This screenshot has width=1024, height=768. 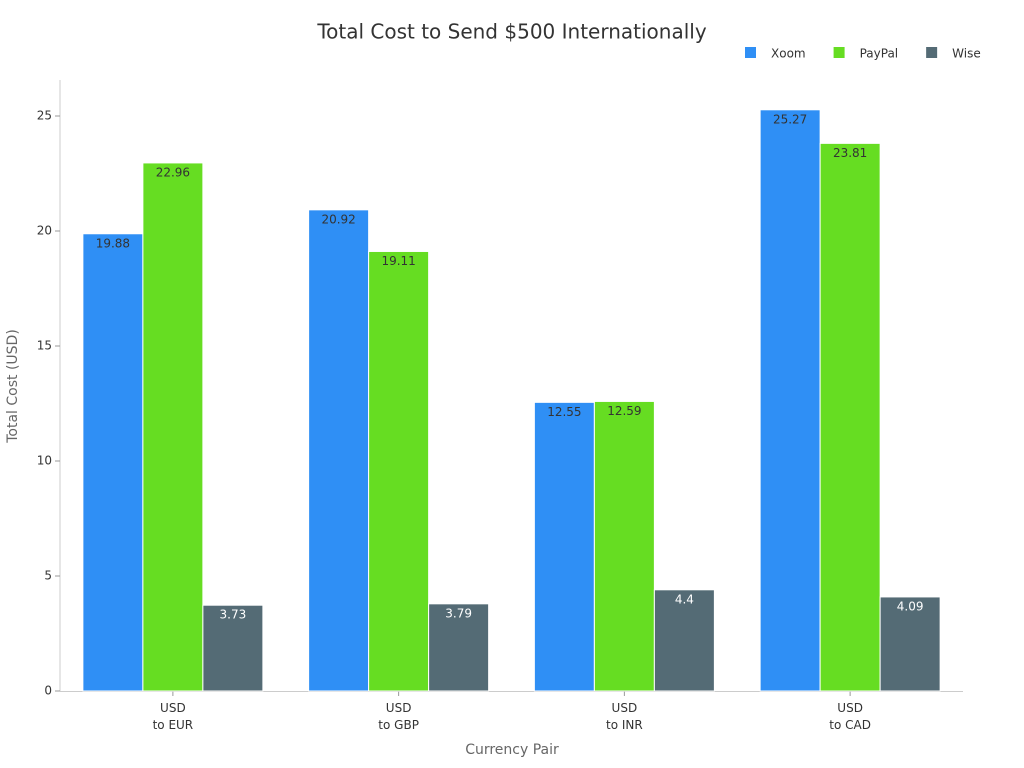 I want to click on value-label: 20.92, so click(x=338, y=219).